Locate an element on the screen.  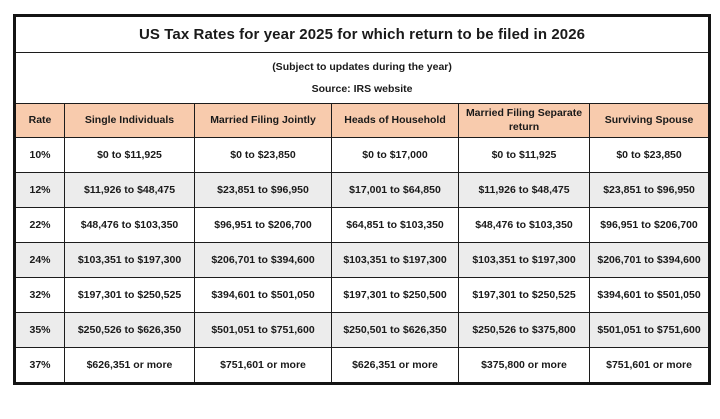
cell-married-joint: $23,851 to $96,950 is located at coordinates (263, 190).